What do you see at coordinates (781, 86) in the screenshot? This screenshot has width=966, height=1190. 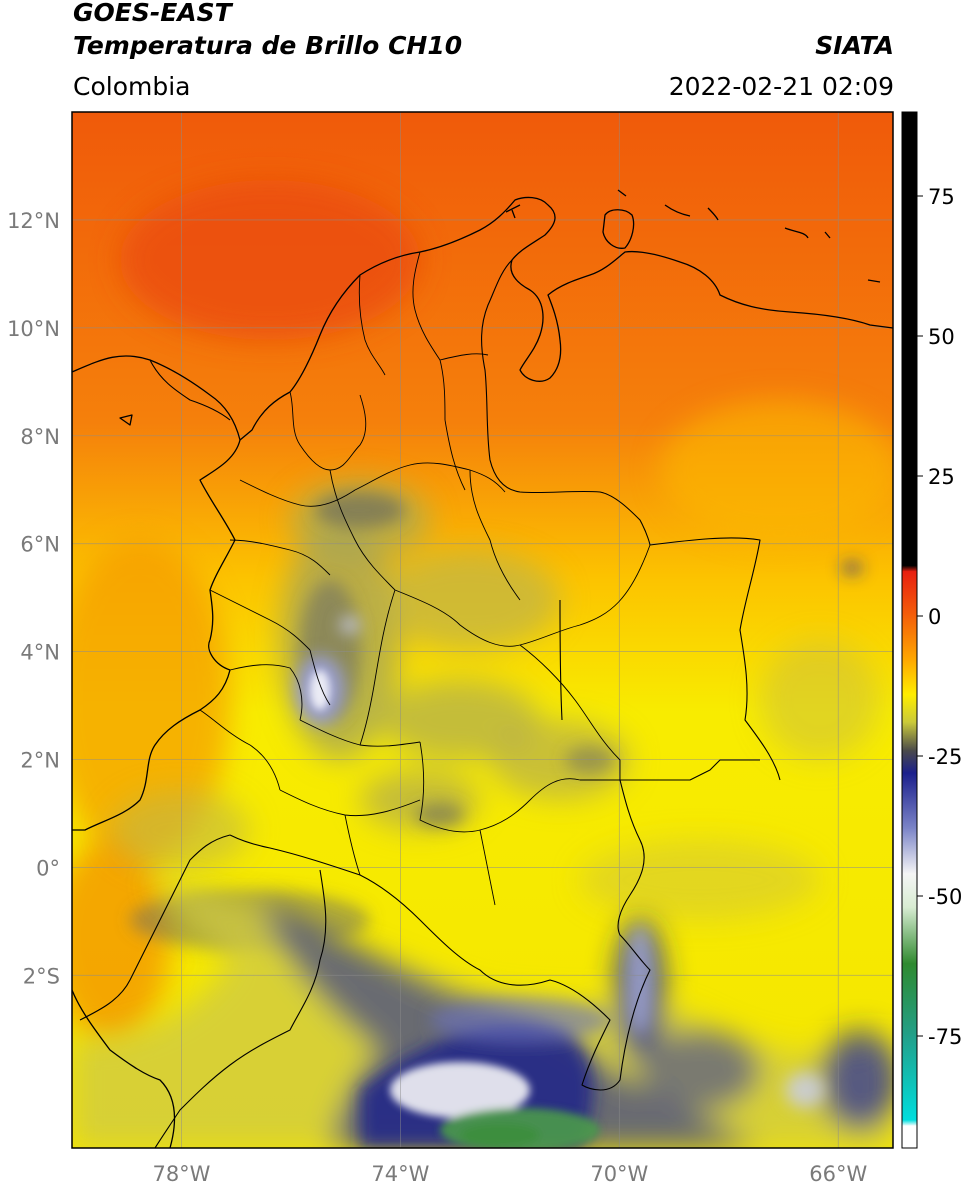 I see `timestamp-label: 2022-02-21 02:09` at bounding box center [781, 86].